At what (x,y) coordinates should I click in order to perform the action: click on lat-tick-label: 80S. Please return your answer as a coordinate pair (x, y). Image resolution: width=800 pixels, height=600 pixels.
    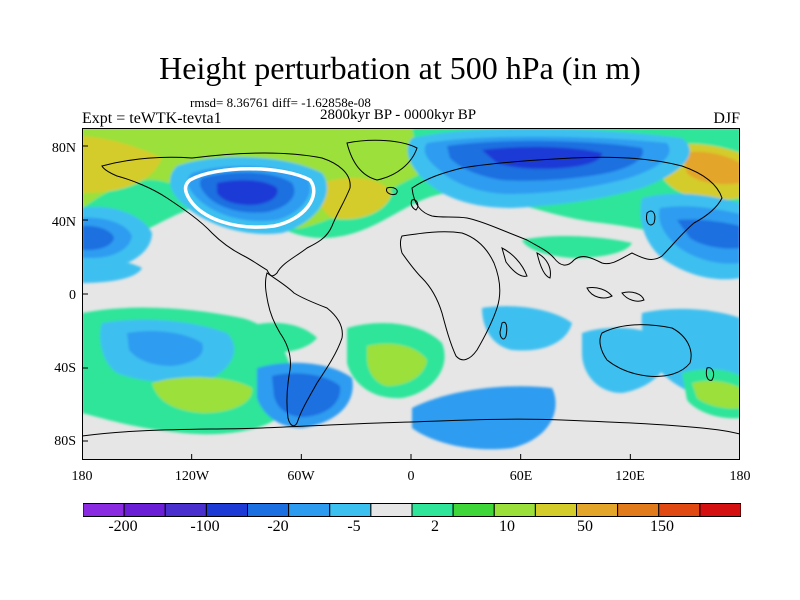
    Looking at the image, I should click on (65, 441).